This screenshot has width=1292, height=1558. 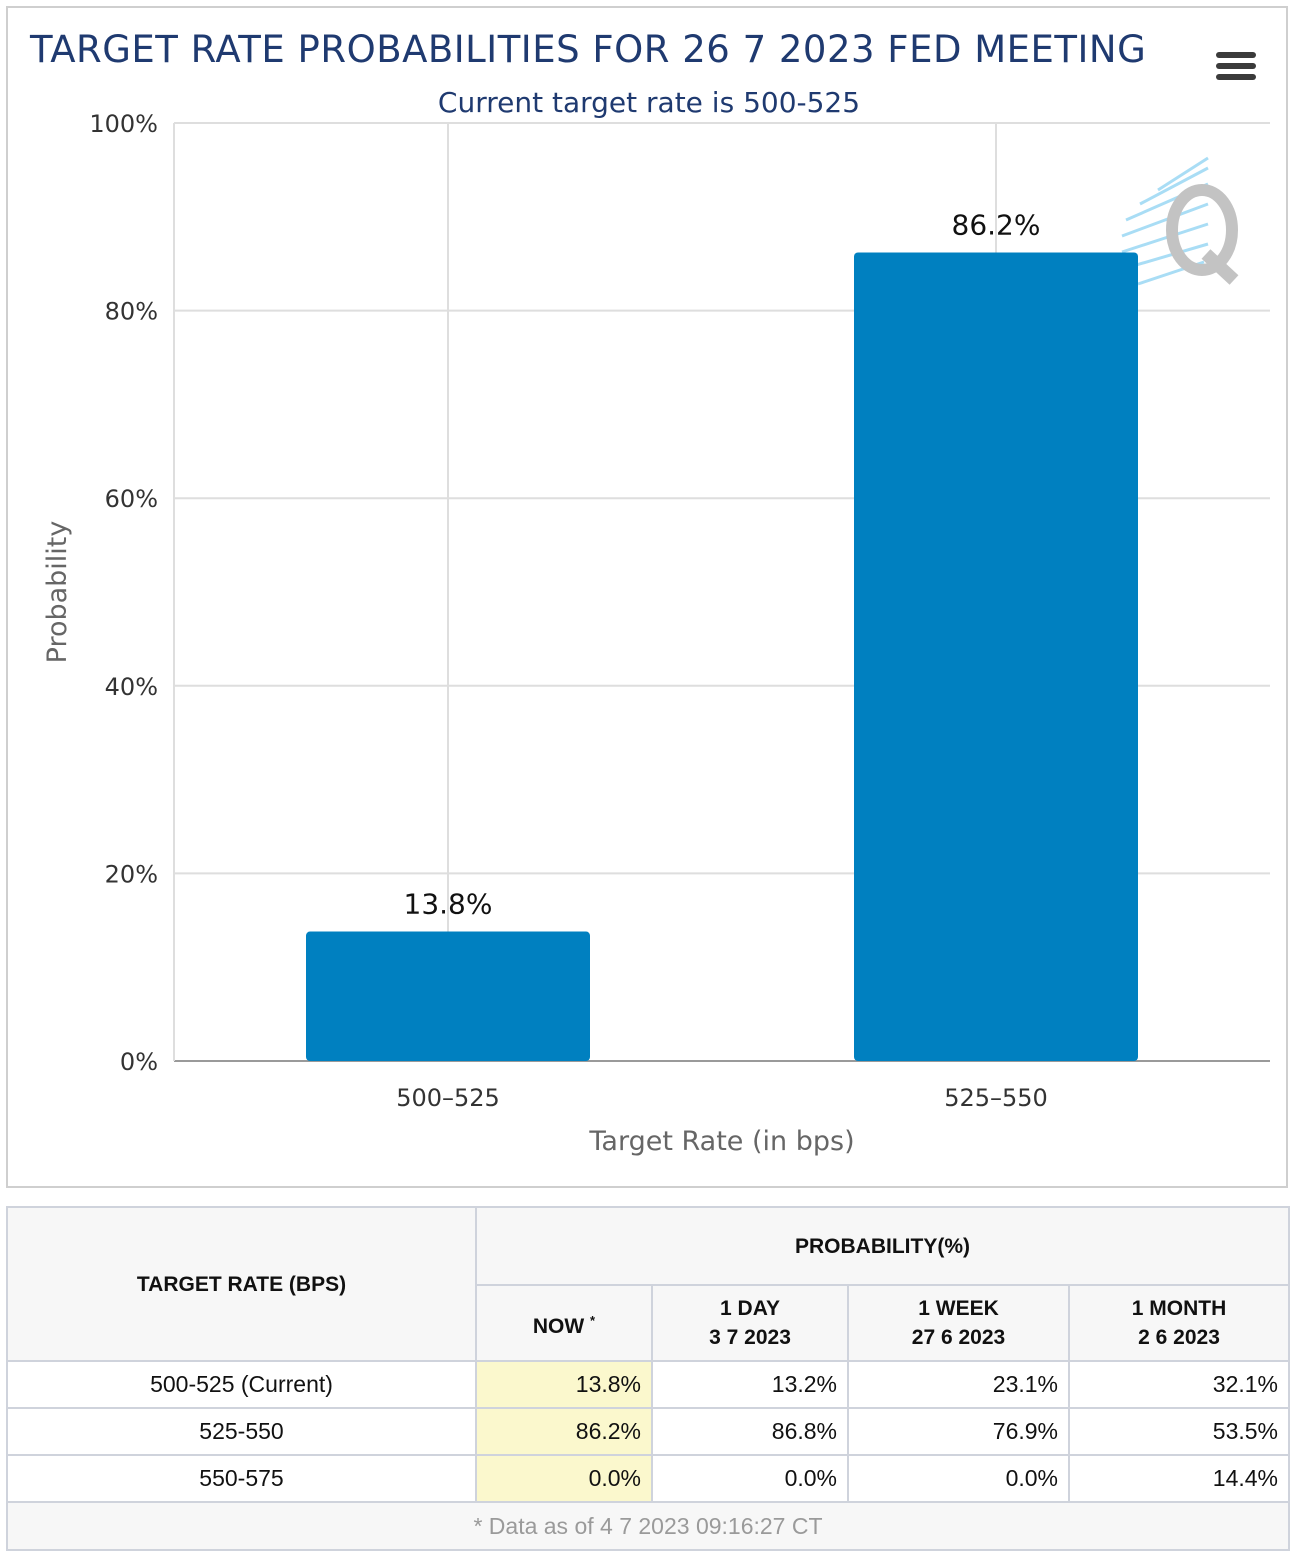 What do you see at coordinates (1179, 1384) in the screenshot?
I see `month-cell: 32.1%` at bounding box center [1179, 1384].